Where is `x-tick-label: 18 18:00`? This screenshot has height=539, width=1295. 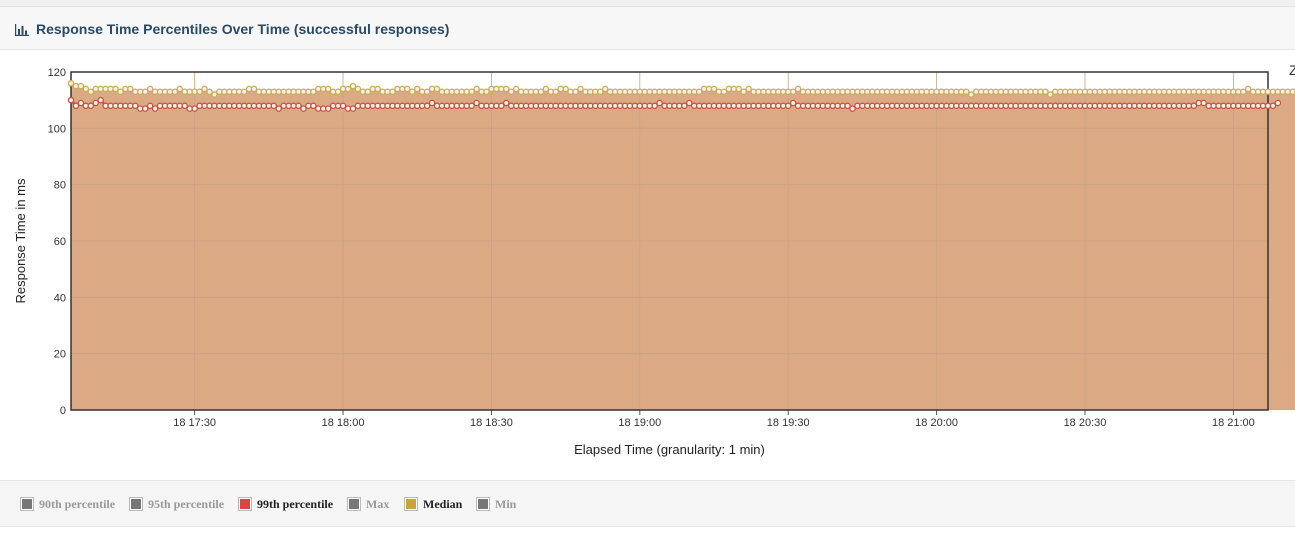
x-tick-label: 18 18:00 is located at coordinates (343, 423).